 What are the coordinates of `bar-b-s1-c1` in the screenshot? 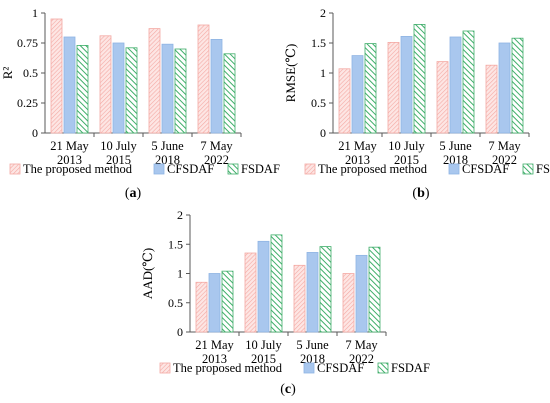 It's located at (406, 85).